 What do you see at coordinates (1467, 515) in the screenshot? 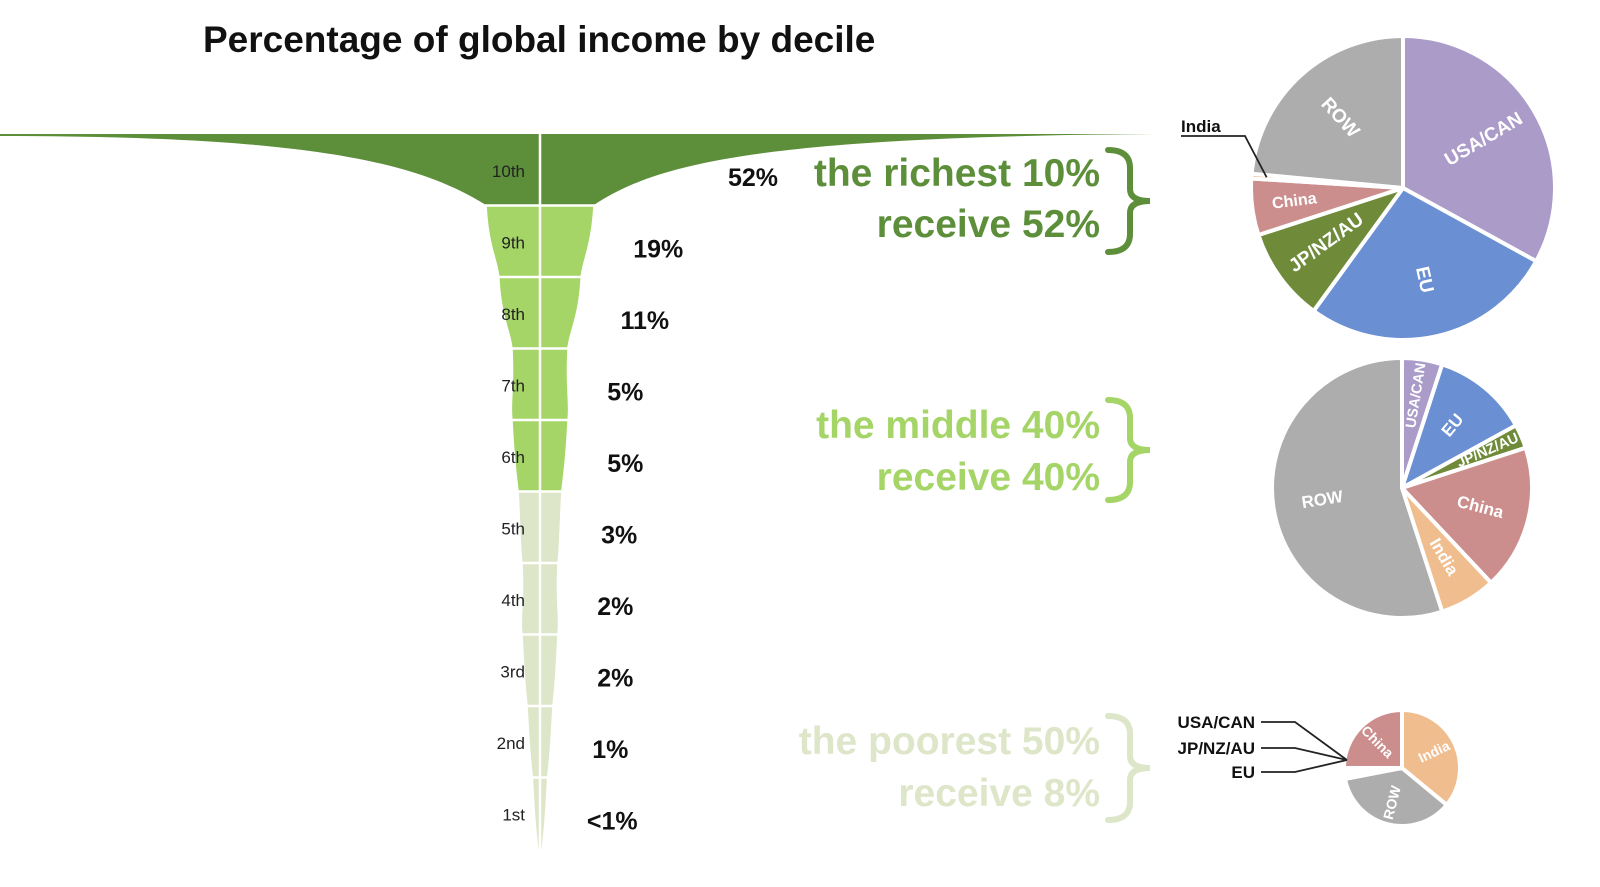
I see `pie-middle-slice-china` at bounding box center [1467, 515].